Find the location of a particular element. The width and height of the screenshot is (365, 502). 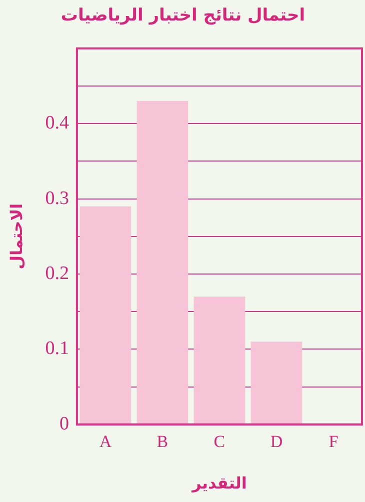

y-tick-label: 0 is located at coordinates (64, 423).